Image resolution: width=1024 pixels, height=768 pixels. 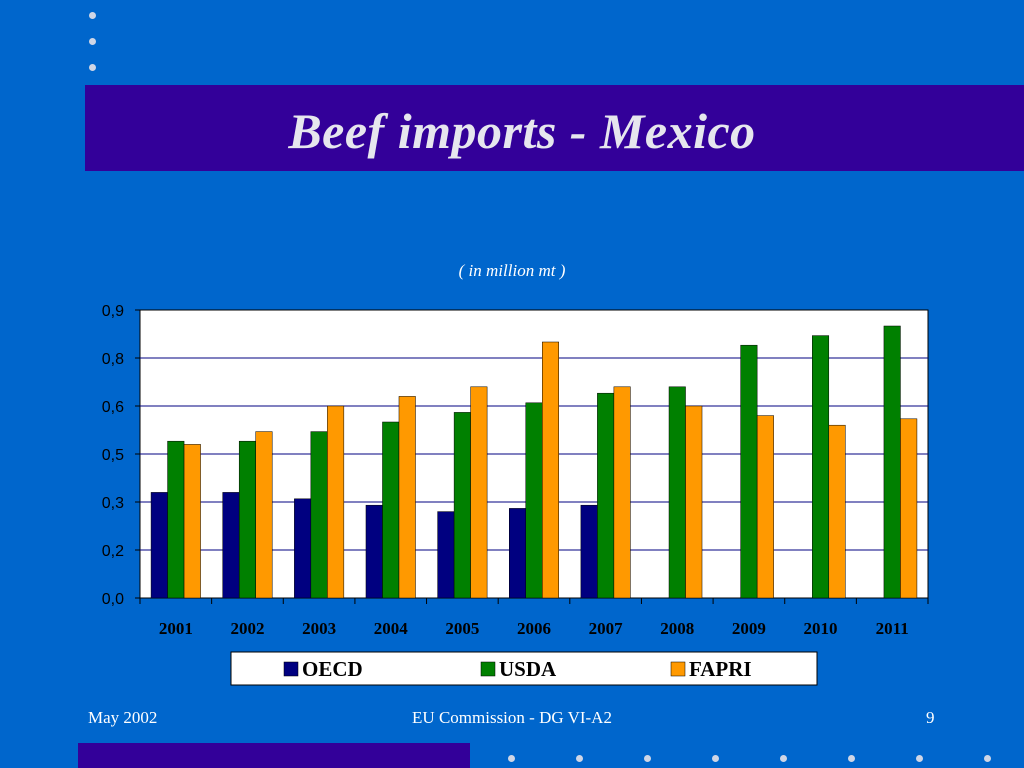 What do you see at coordinates (488, 669) in the screenshot?
I see `legend-swatch-usda` at bounding box center [488, 669].